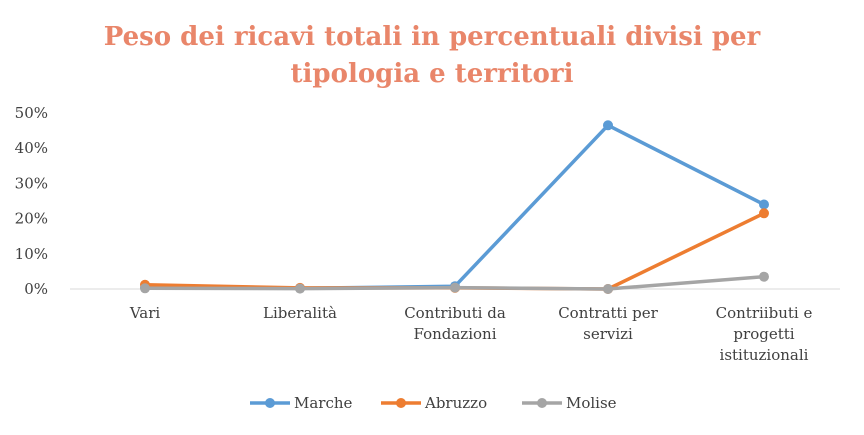 This screenshot has height=435, width=864. Describe the element at coordinates (454, 251) in the screenshot. I see `series-line-abruzzo` at that location.